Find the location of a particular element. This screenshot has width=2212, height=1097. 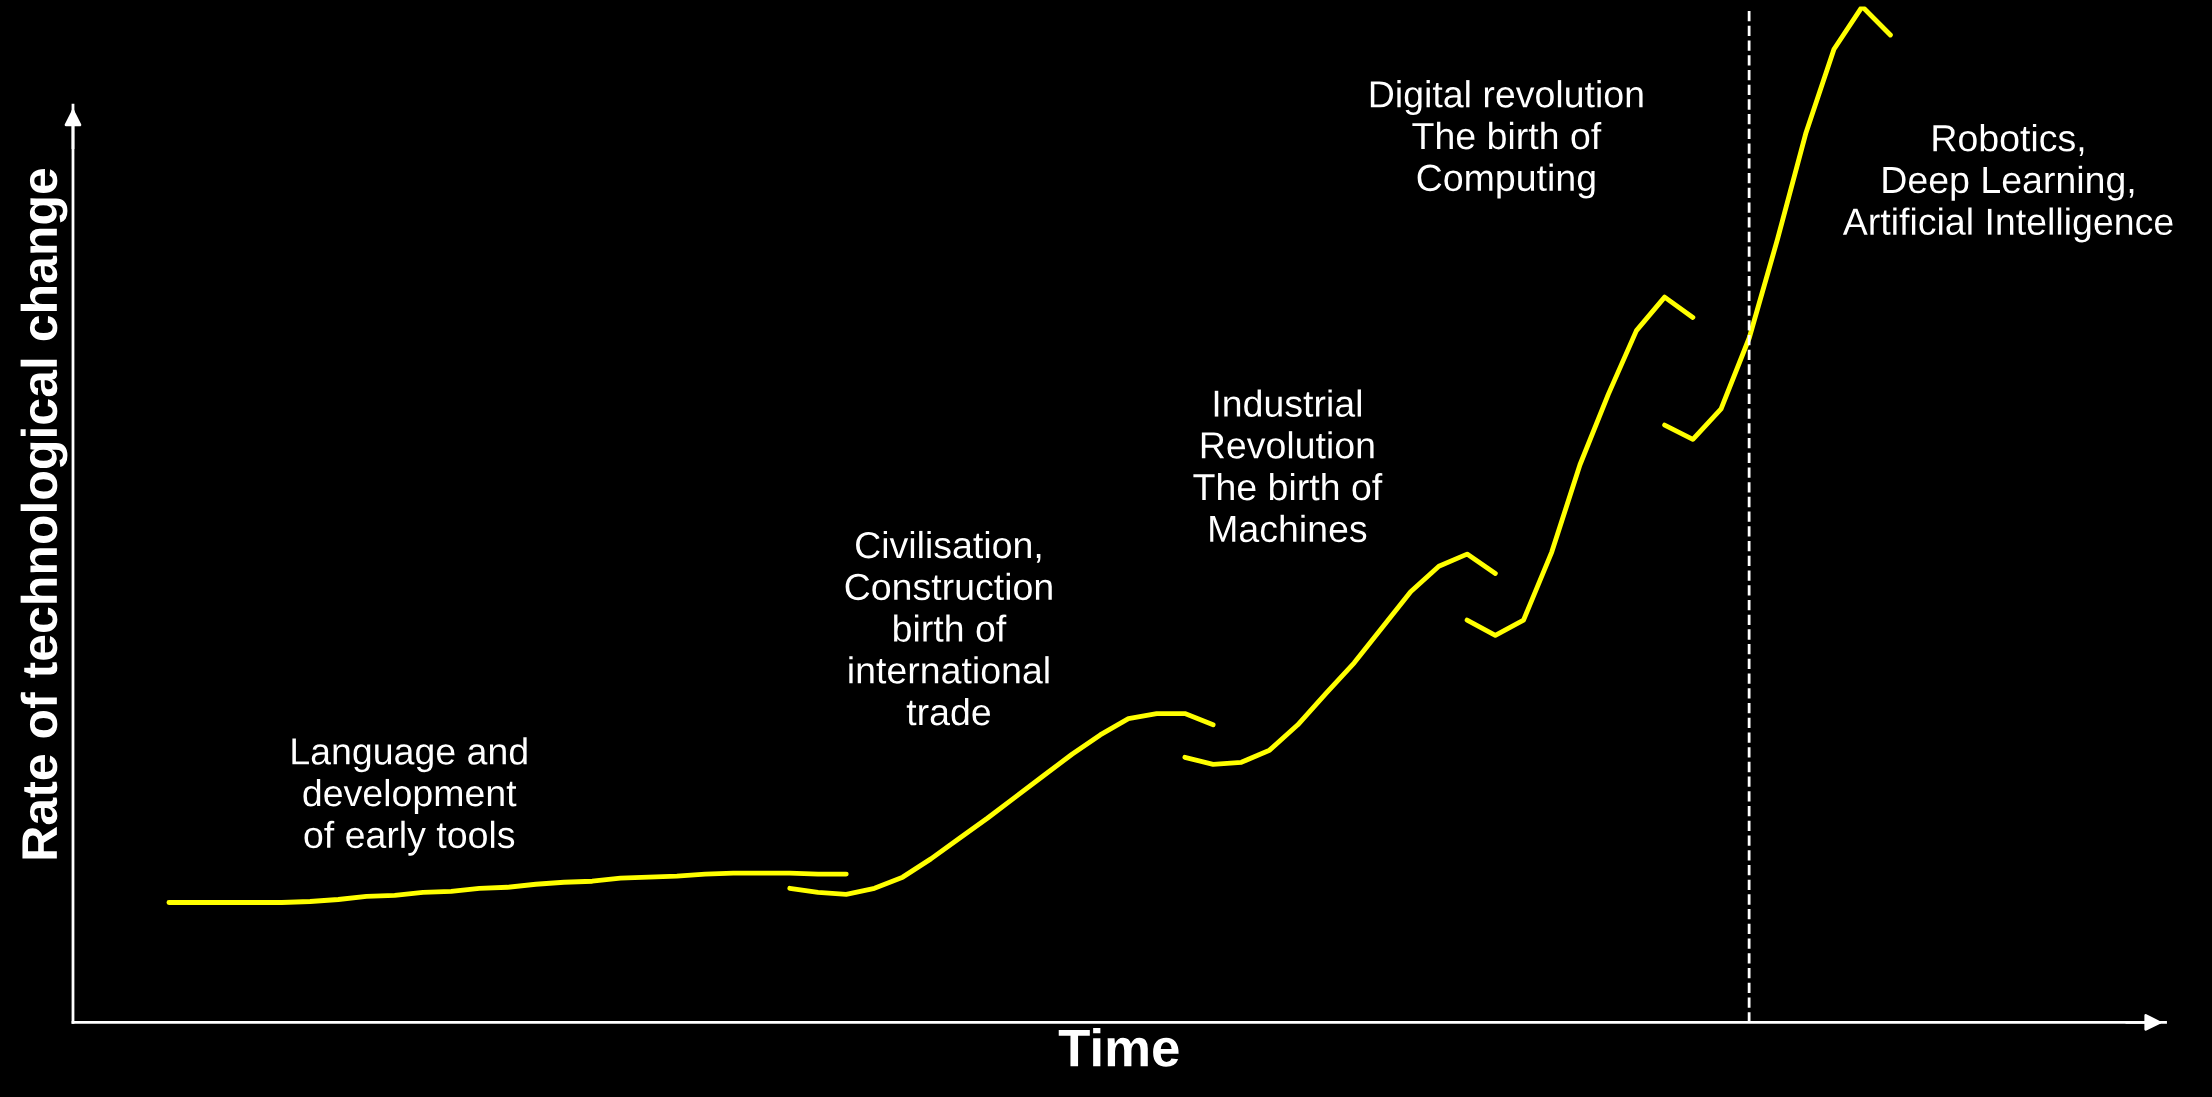

annotation: Language and development of early tools is located at coordinates (409, 796).